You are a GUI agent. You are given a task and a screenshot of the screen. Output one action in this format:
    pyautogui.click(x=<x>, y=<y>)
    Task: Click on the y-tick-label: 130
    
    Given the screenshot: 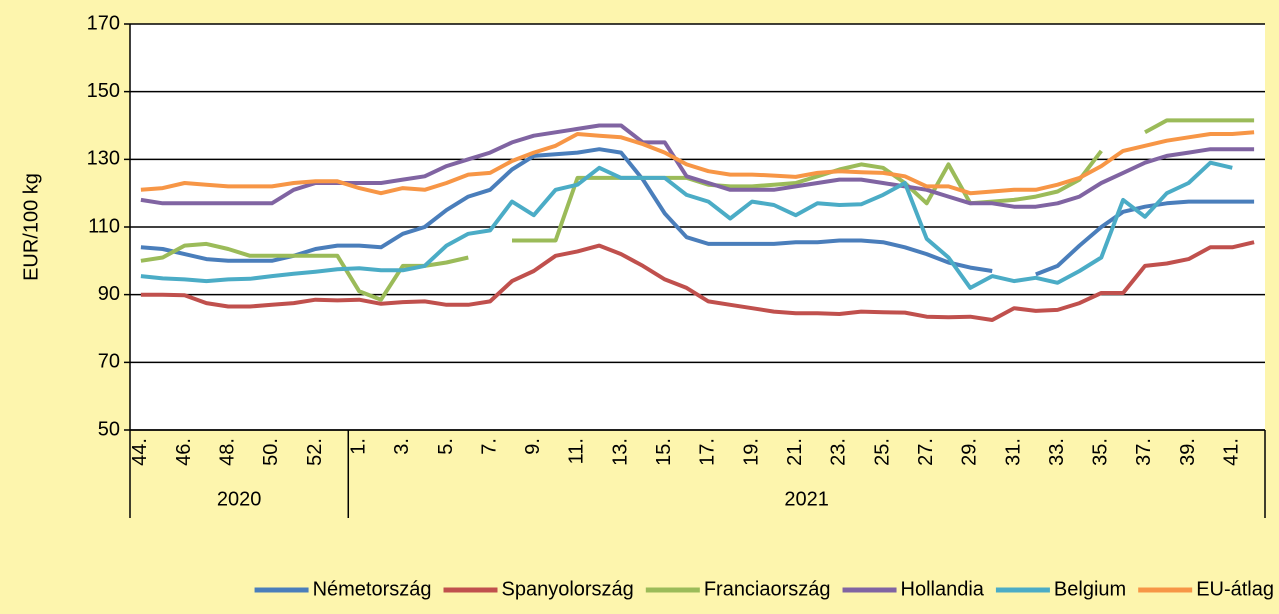 What is the action you would take?
    pyautogui.click(x=103, y=159)
    